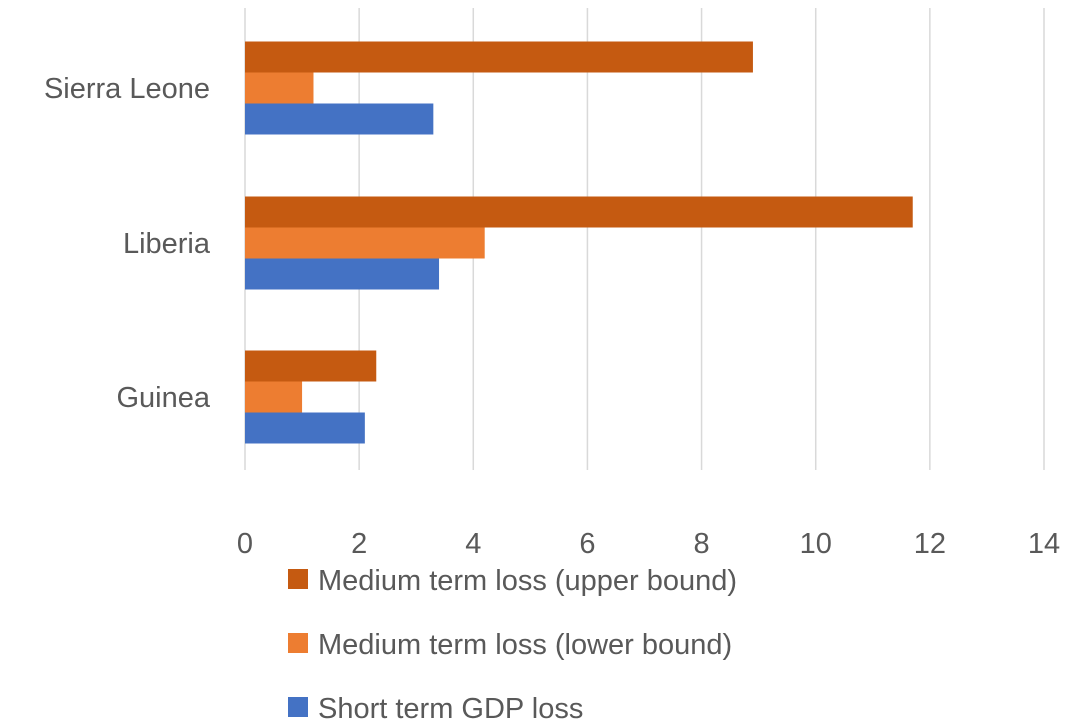 The width and height of the screenshot is (1086, 725). What do you see at coordinates (525, 645) in the screenshot?
I see `legend-label-1: Medium term loss (lower bound)` at bounding box center [525, 645].